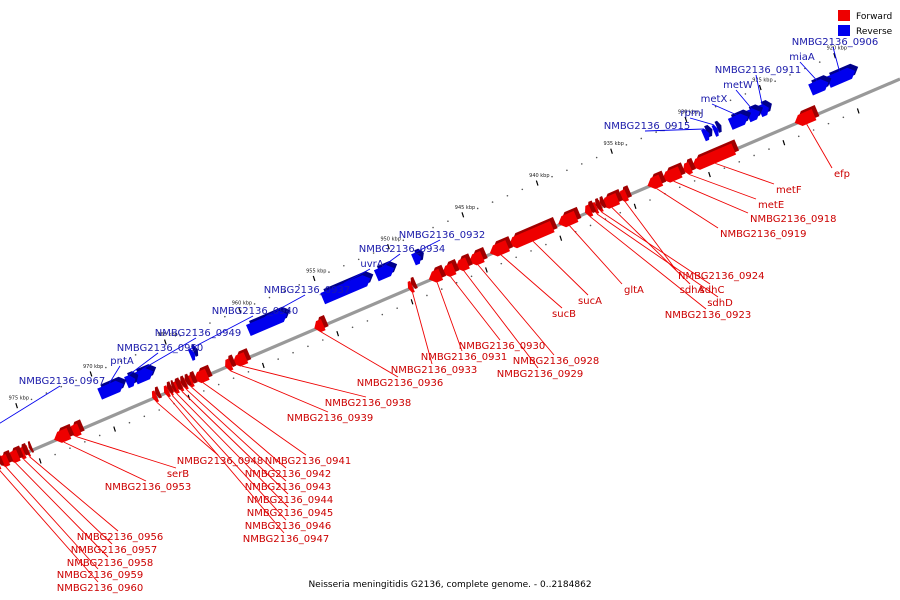 Image resolution: width=900 pixels, height=600 pixels. Describe the element at coordinates (368, 403) in the screenshot. I see `gene-label-nmbg2136-0938: NMBG2136_0938` at that location.